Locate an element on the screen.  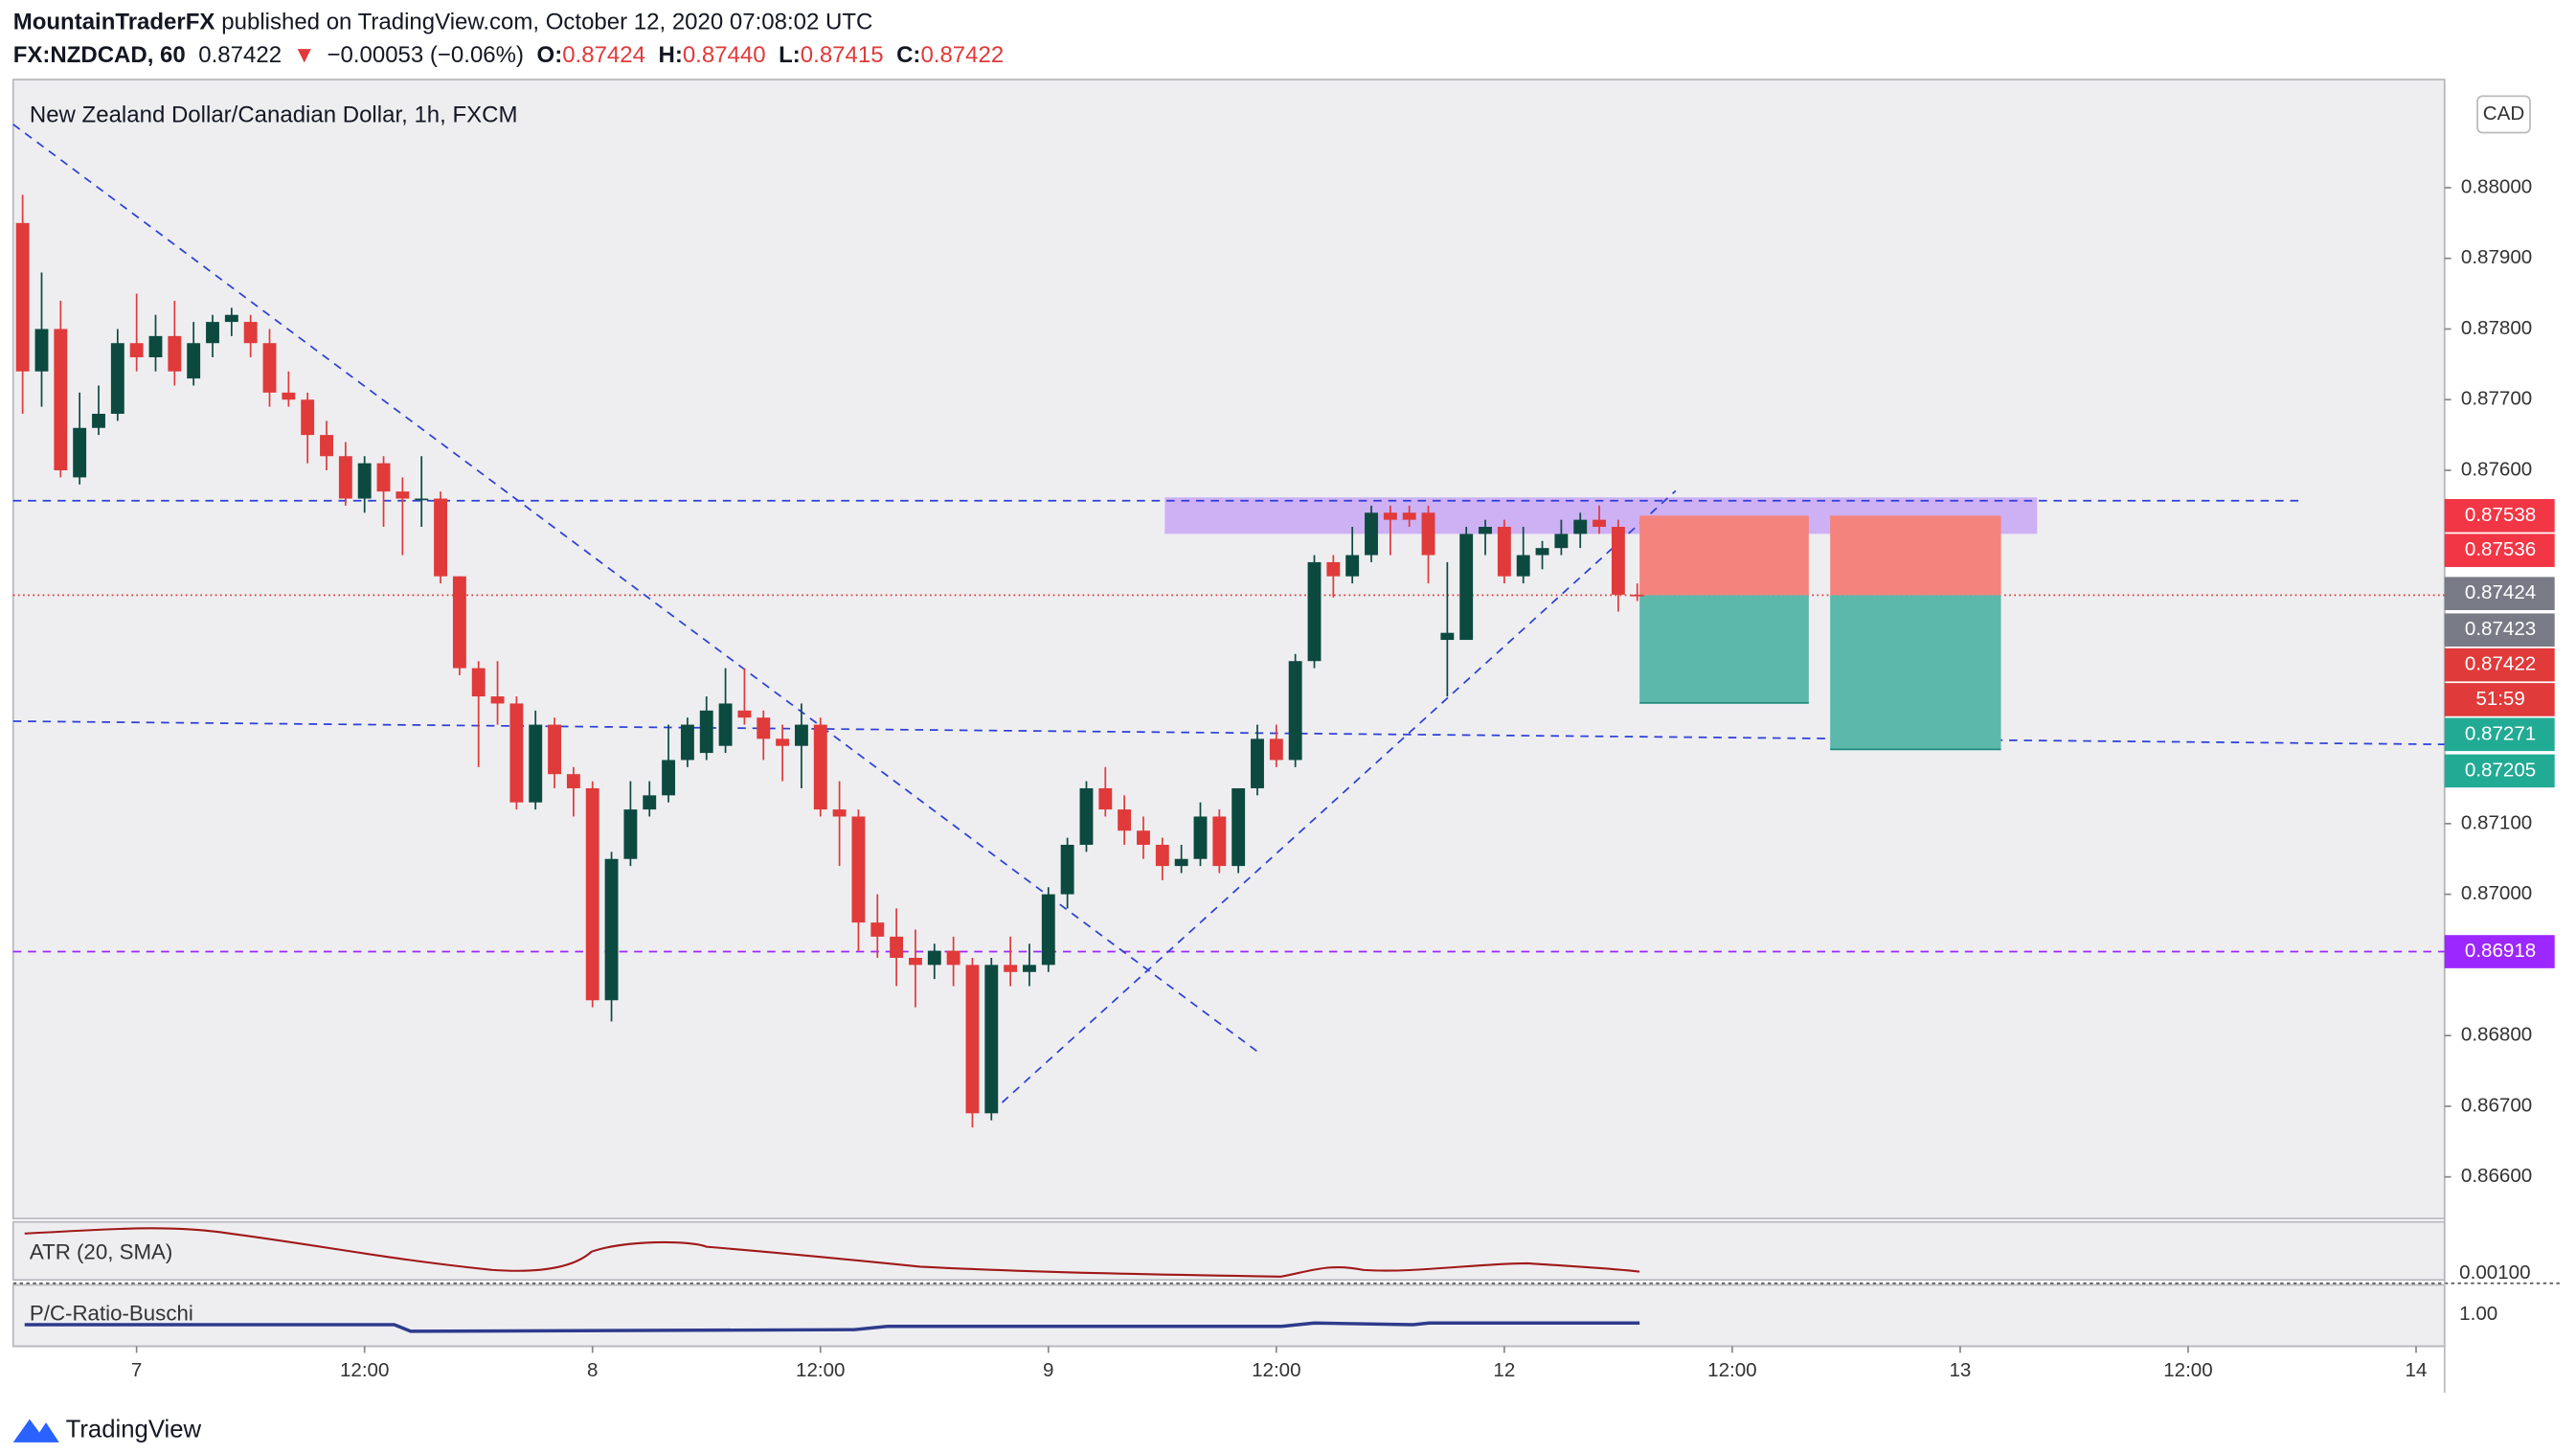
currency-button is located at coordinates (2503, 114).